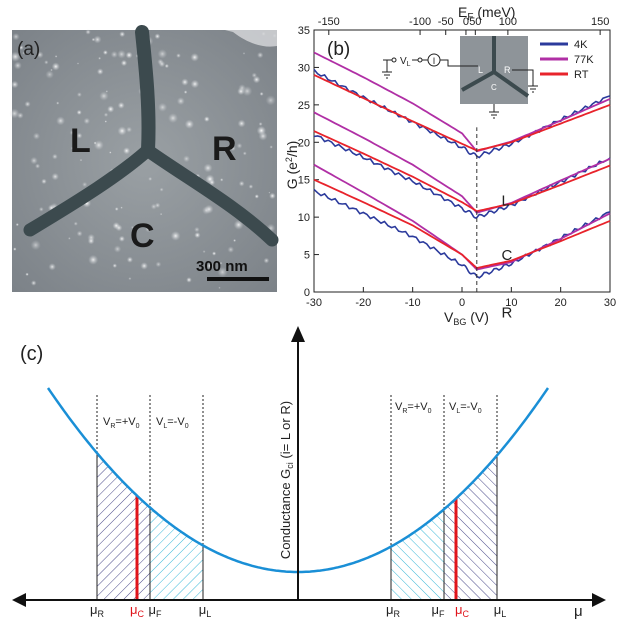 The image size is (636, 621). What do you see at coordinates (584, 60) in the screenshot?
I see `legend-label-77K: 77K` at bounding box center [584, 60].